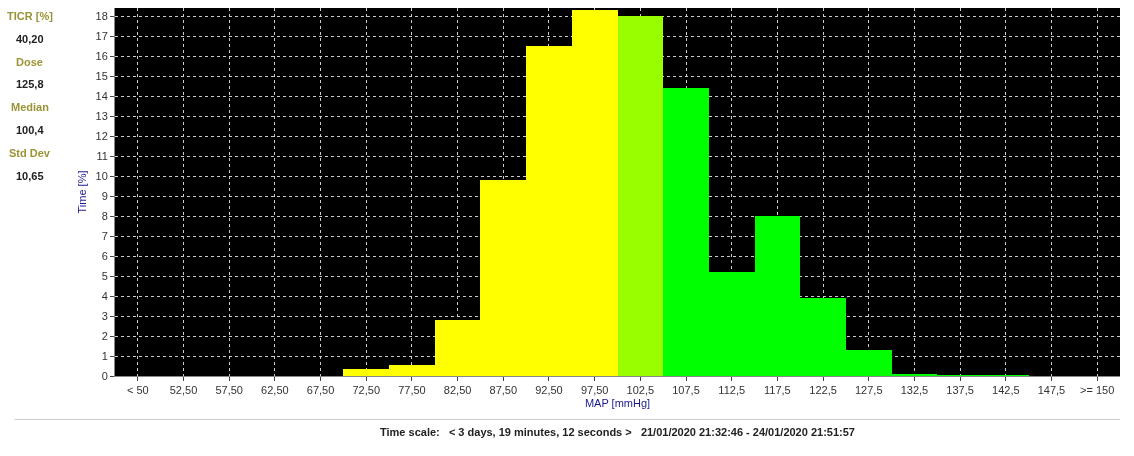  What do you see at coordinates (101, 95) in the screenshot?
I see `y-tick-label: 14` at bounding box center [101, 95].